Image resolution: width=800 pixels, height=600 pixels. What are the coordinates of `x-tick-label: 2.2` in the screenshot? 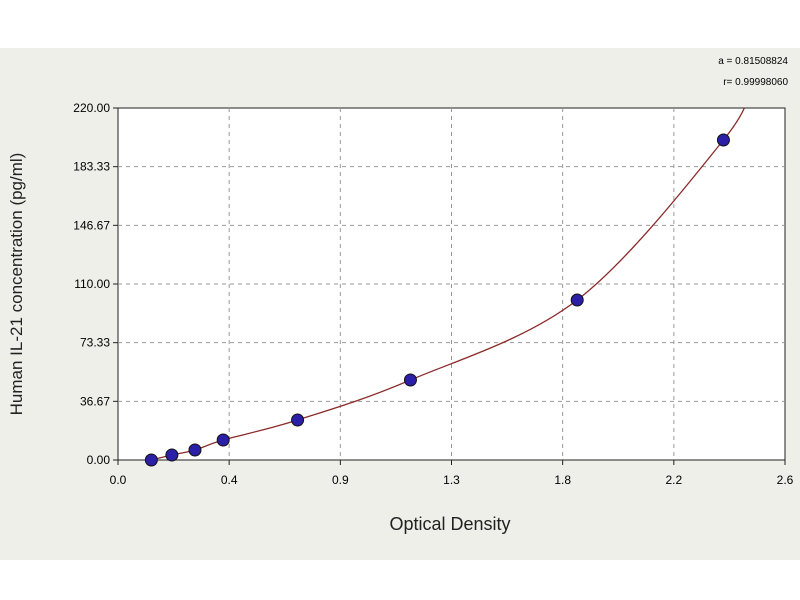 It's located at (673, 480).